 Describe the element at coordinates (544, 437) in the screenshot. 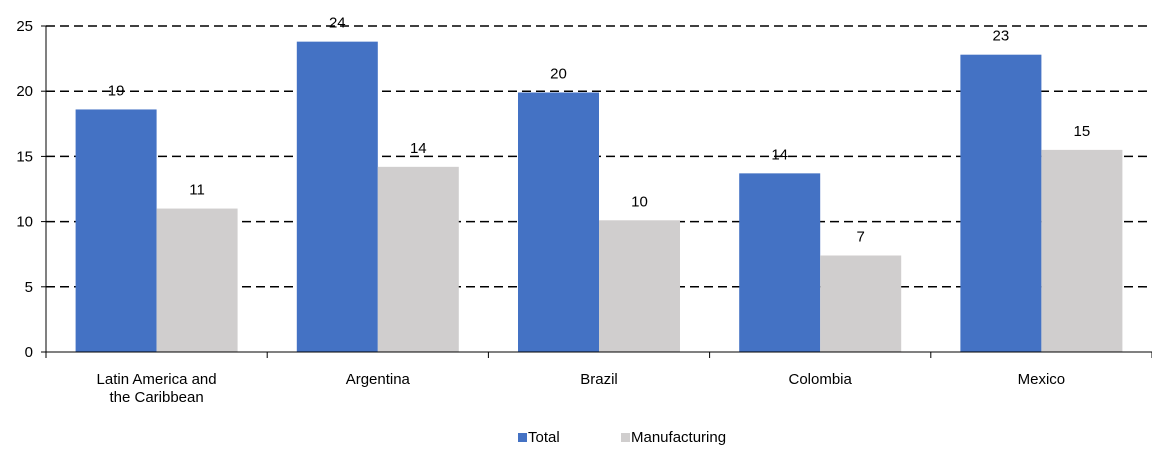

I see `legend-label-total: Total` at that location.